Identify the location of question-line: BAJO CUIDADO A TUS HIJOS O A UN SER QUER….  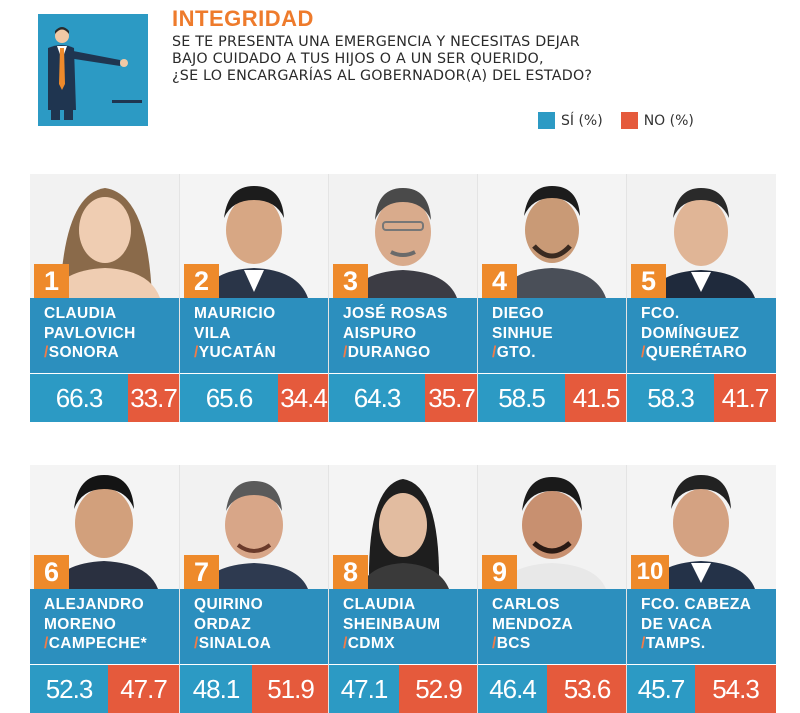
(358, 59).